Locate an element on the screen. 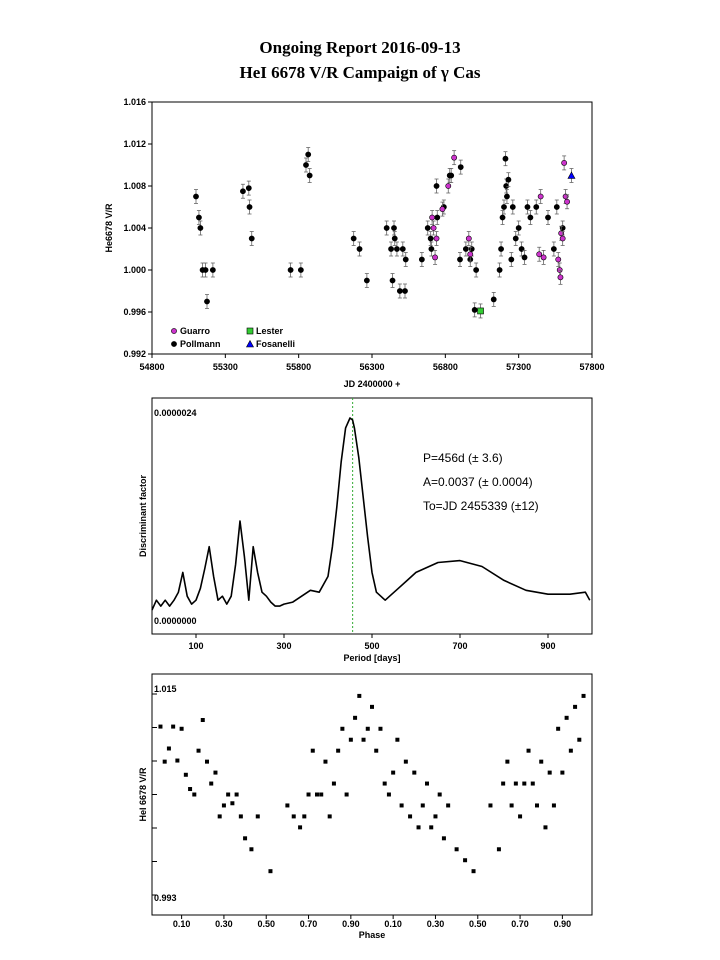 The image size is (720, 960). chart1-y-tick-label: 1.012 is located at coordinates (134, 144).